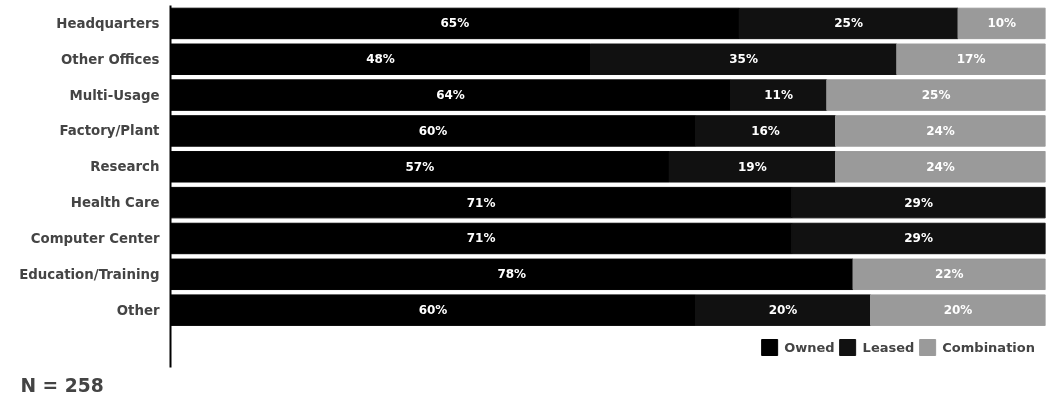  Describe the element at coordinates (110, 131) in the screenshot. I see `y-tick-label: Factory/Plant` at that location.